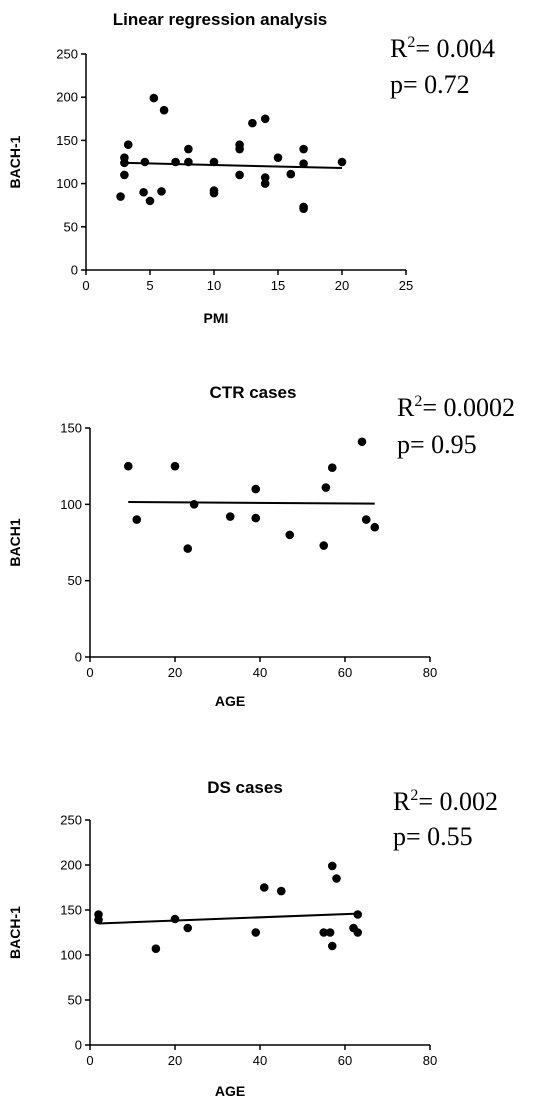 This screenshot has width=533, height=1108. What do you see at coordinates (260, 672) in the screenshot?
I see `x-tick-label: 40` at bounding box center [260, 672].